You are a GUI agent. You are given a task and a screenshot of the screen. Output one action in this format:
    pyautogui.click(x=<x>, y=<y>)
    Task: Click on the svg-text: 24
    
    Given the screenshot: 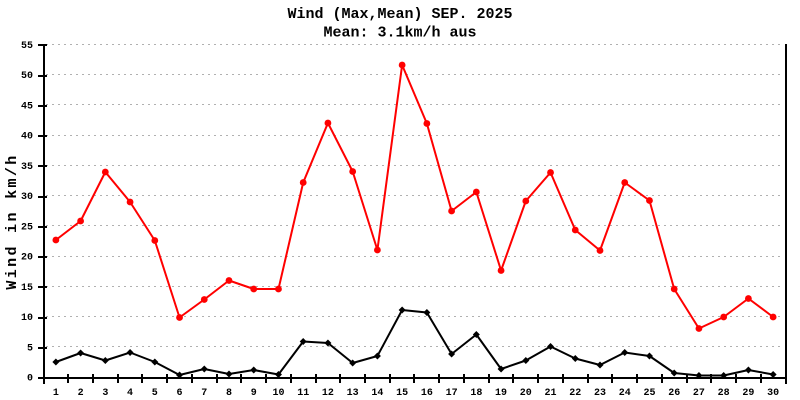 What is the action you would take?
    pyautogui.click(x=625, y=393)
    